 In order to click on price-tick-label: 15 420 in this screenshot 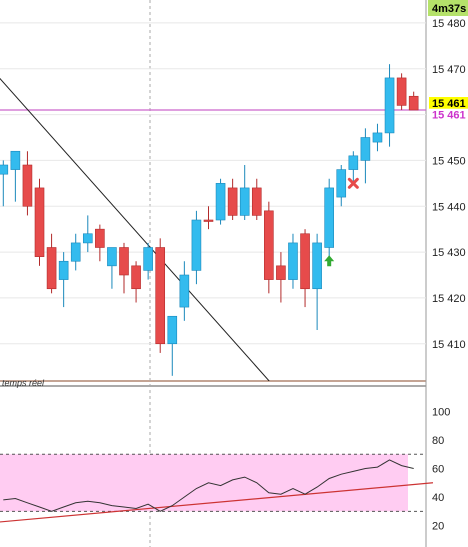, I will do `click(449, 299)`.